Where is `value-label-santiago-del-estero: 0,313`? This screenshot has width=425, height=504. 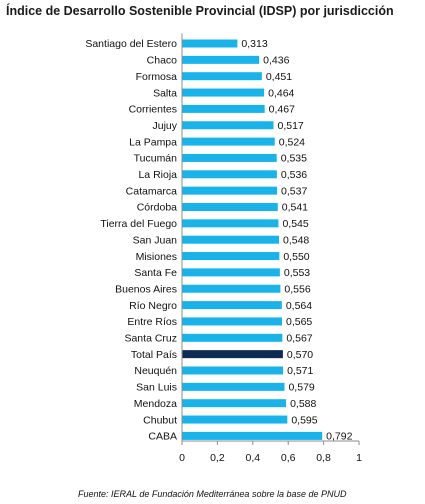 value-label-santiago-del-estero: 0,313 is located at coordinates (254, 44).